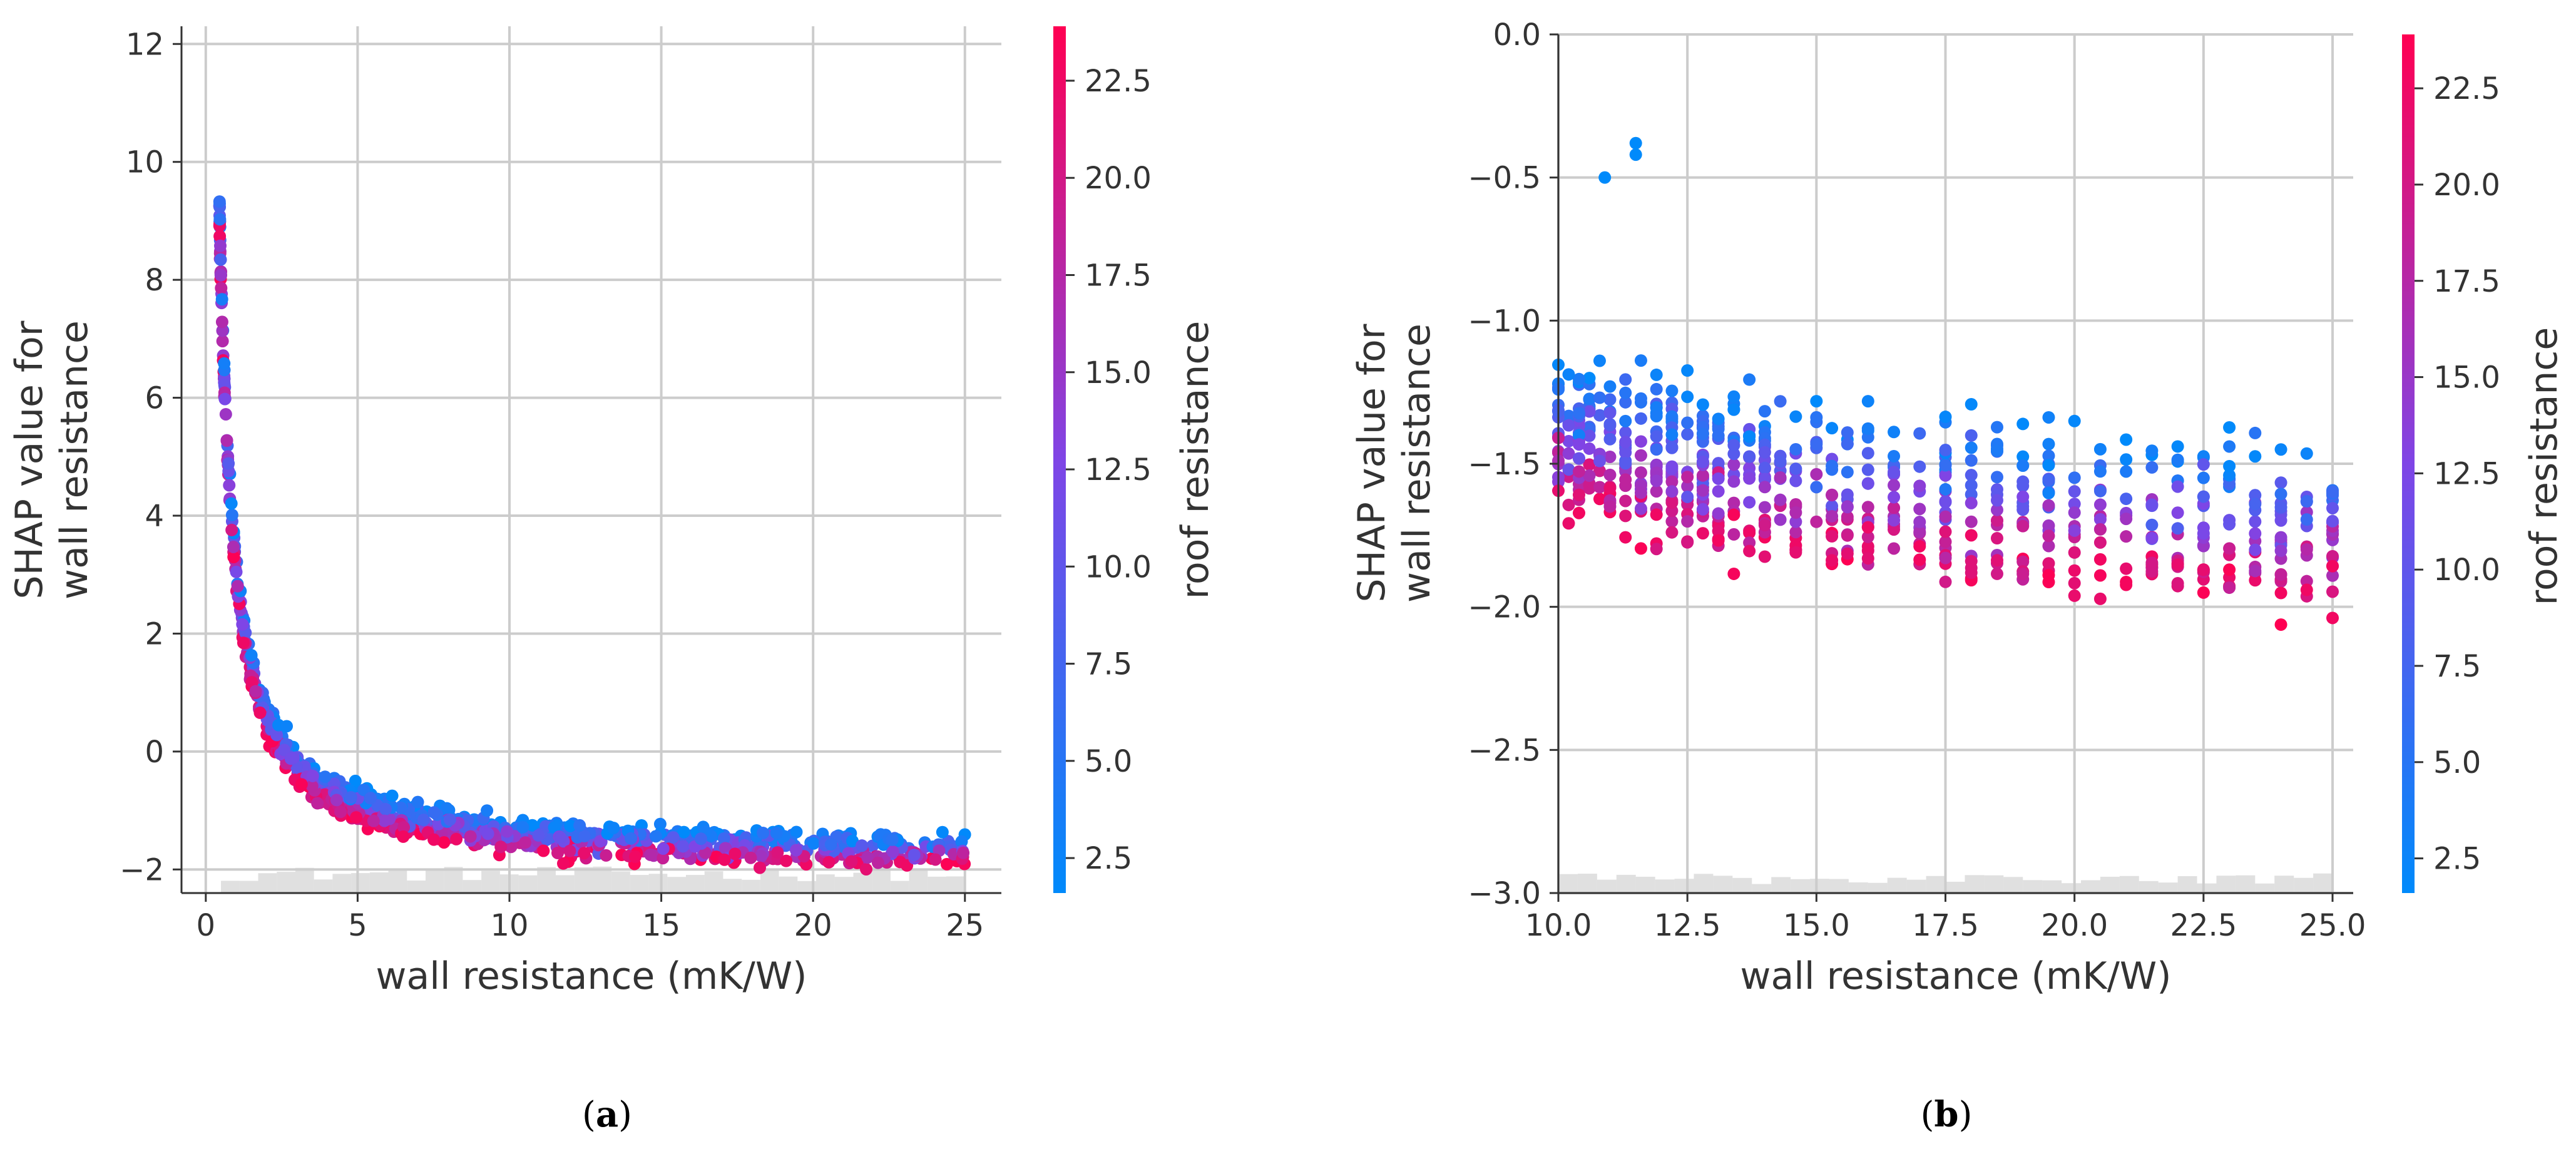 The height and width of the screenshot is (1149, 2576). I want to click on y-axis-label-b: SHAP value for wall resistance, so click(1394, 463).